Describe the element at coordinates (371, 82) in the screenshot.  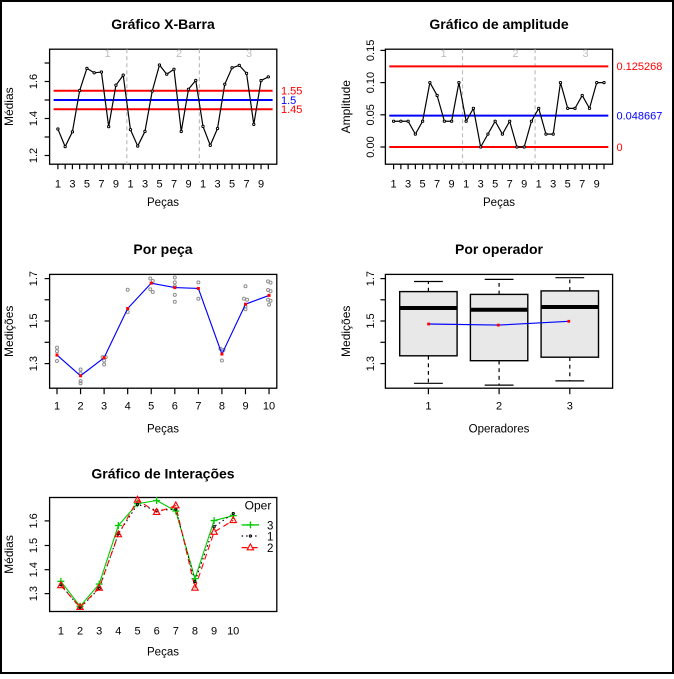
I see `svg-text: 0.10` at that location.